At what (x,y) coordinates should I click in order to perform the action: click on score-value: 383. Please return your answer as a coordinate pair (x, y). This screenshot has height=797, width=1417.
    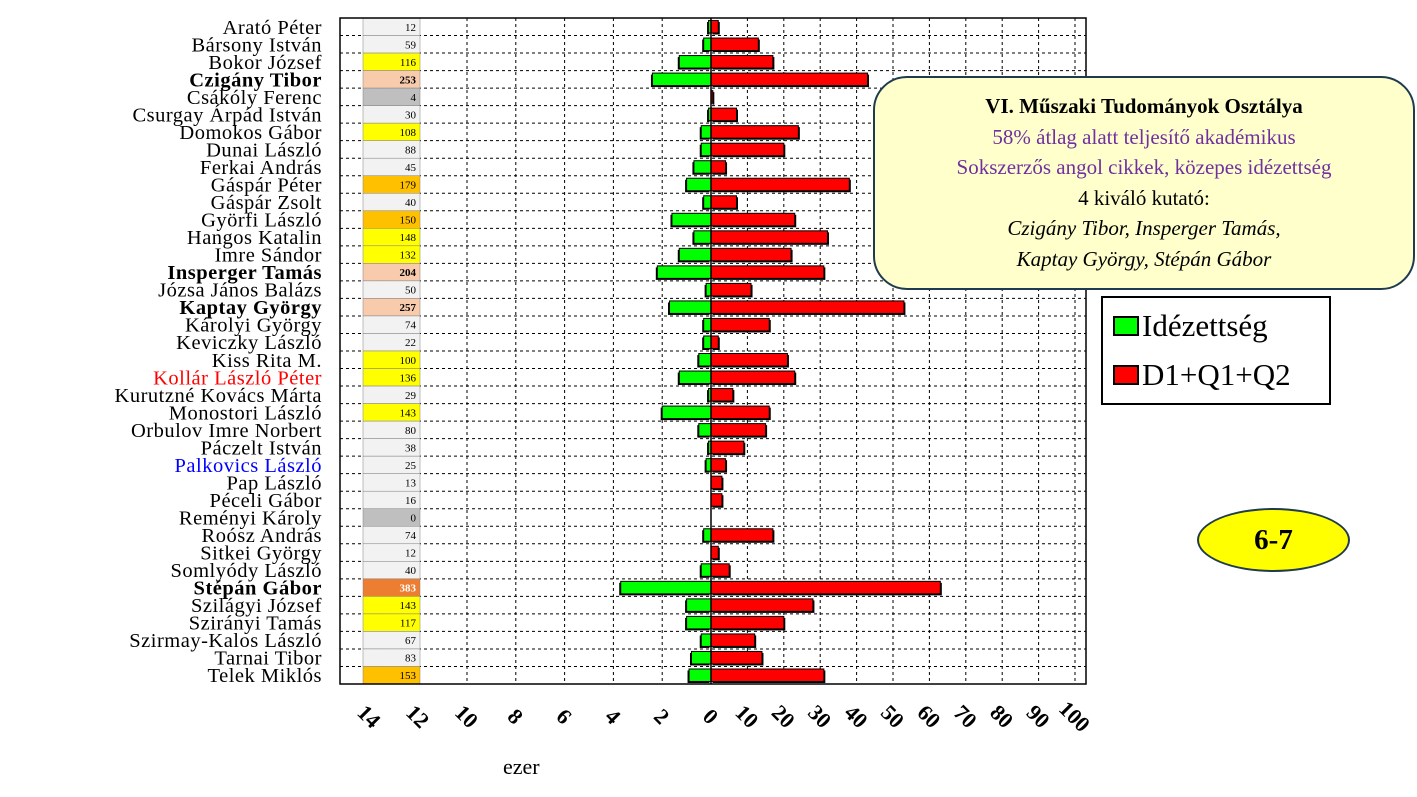
    Looking at the image, I should click on (408, 589).